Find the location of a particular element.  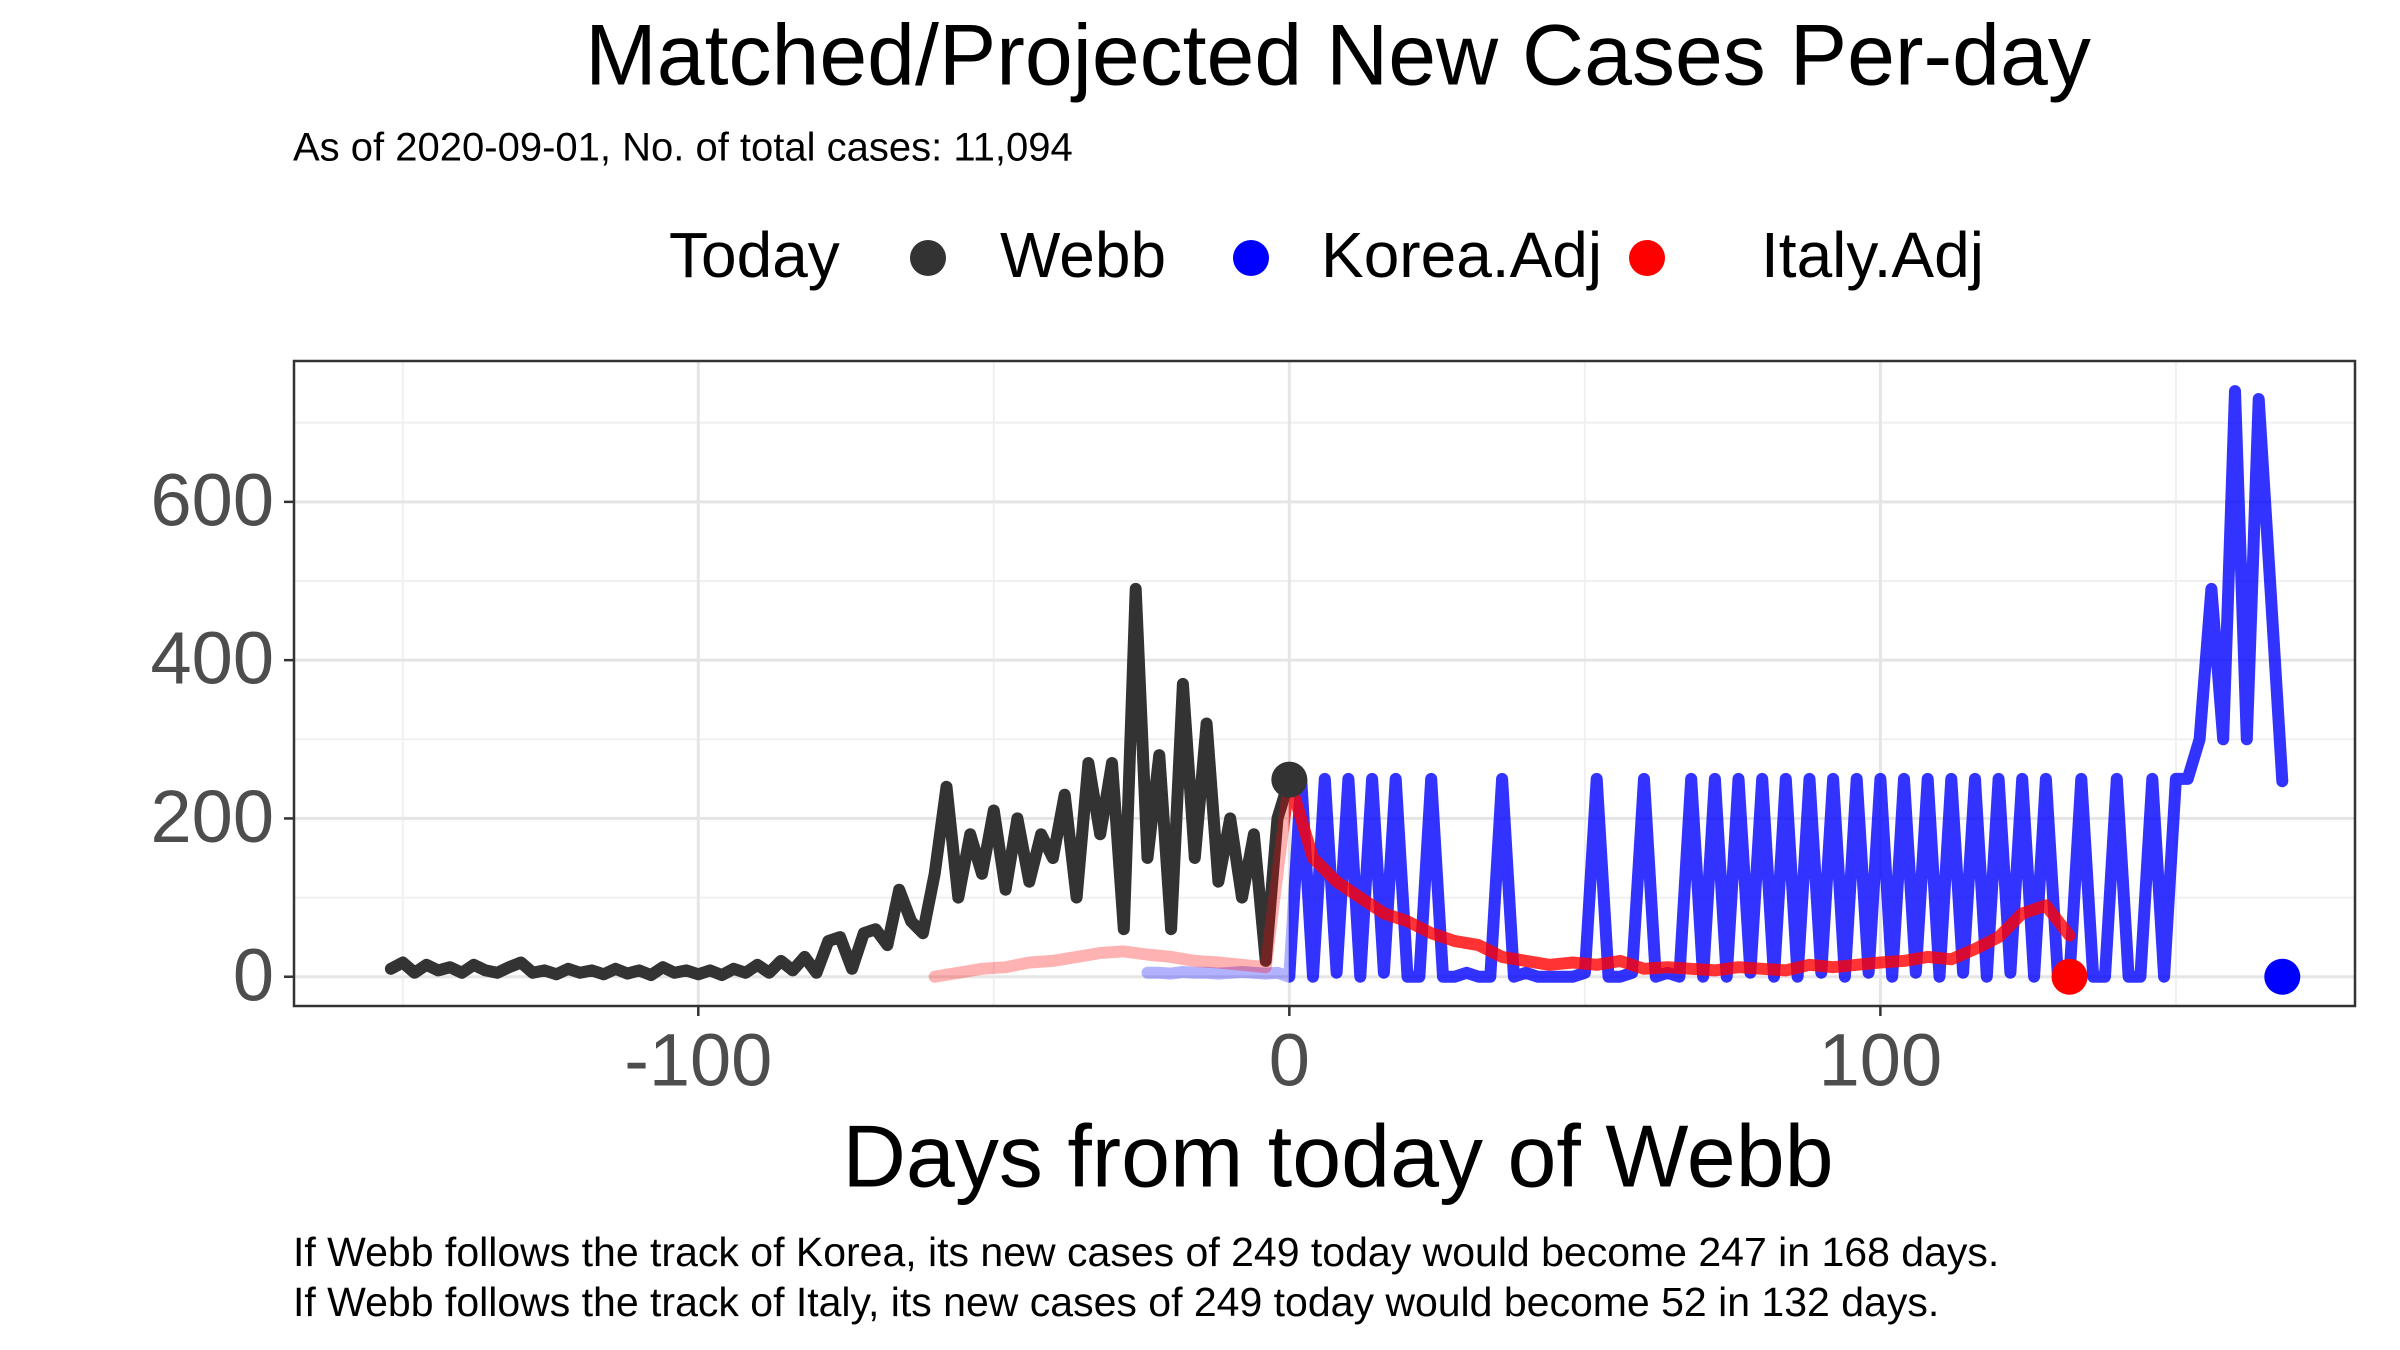

legend-label: Korea.Adj is located at coordinates (1461, 255).